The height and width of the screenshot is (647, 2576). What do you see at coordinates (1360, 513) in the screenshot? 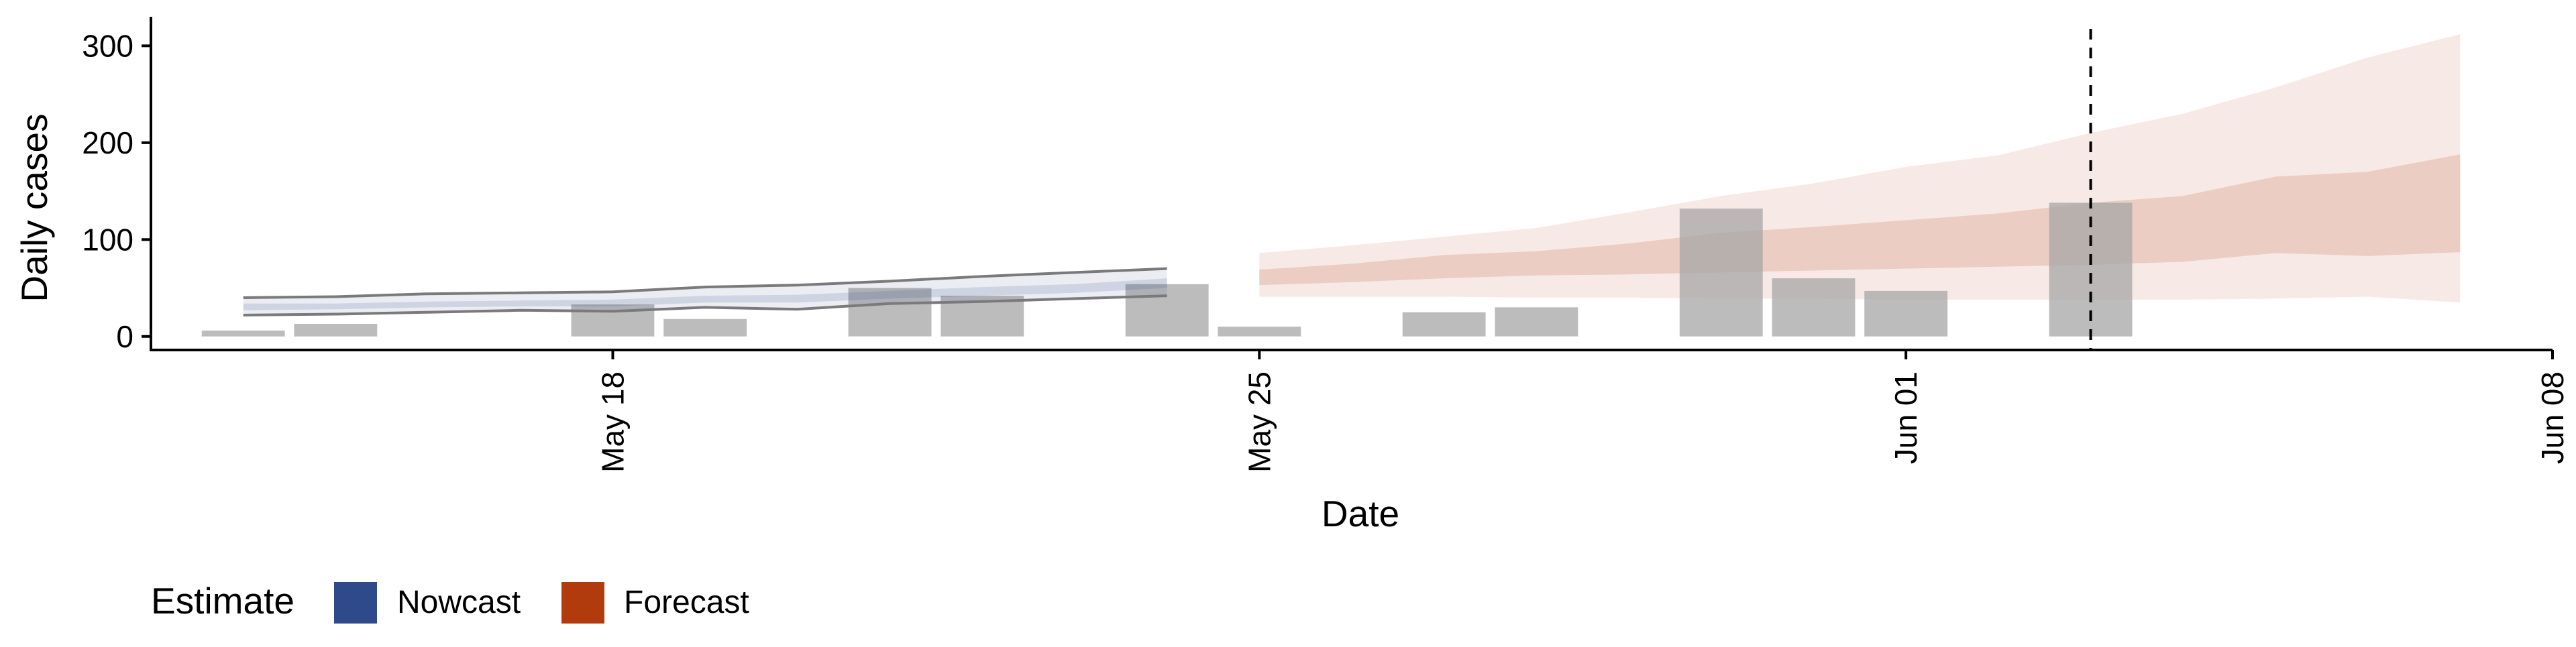
I see `x-axis-title: Date` at bounding box center [1360, 513].